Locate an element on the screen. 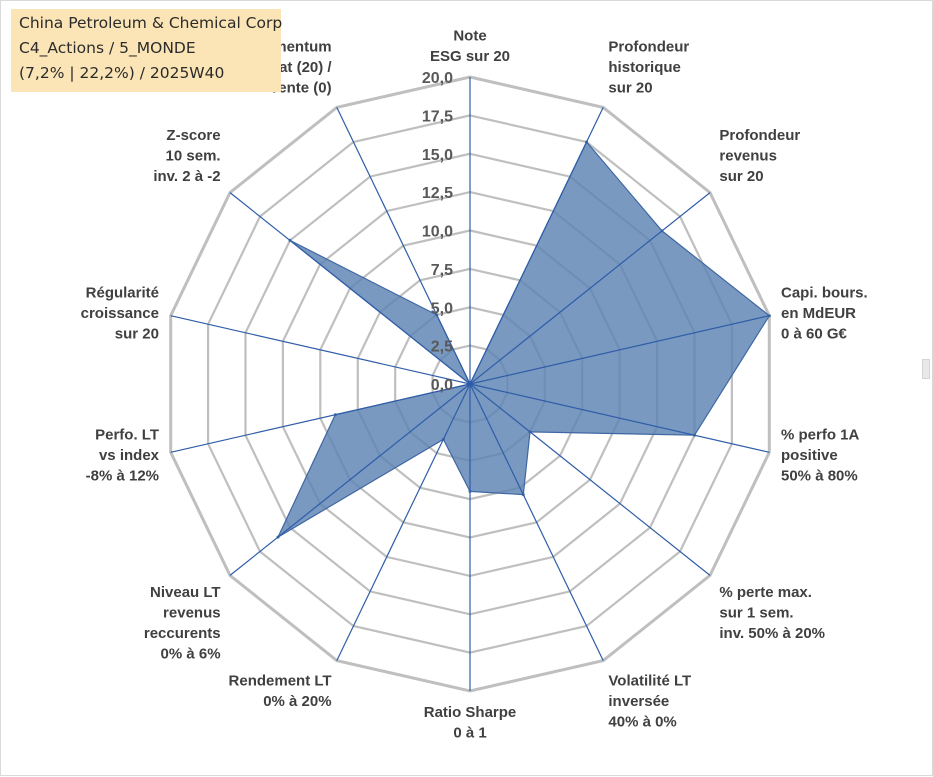 Image resolution: width=933 pixels, height=777 pixels. axis-label-line: inversée is located at coordinates (638, 701).